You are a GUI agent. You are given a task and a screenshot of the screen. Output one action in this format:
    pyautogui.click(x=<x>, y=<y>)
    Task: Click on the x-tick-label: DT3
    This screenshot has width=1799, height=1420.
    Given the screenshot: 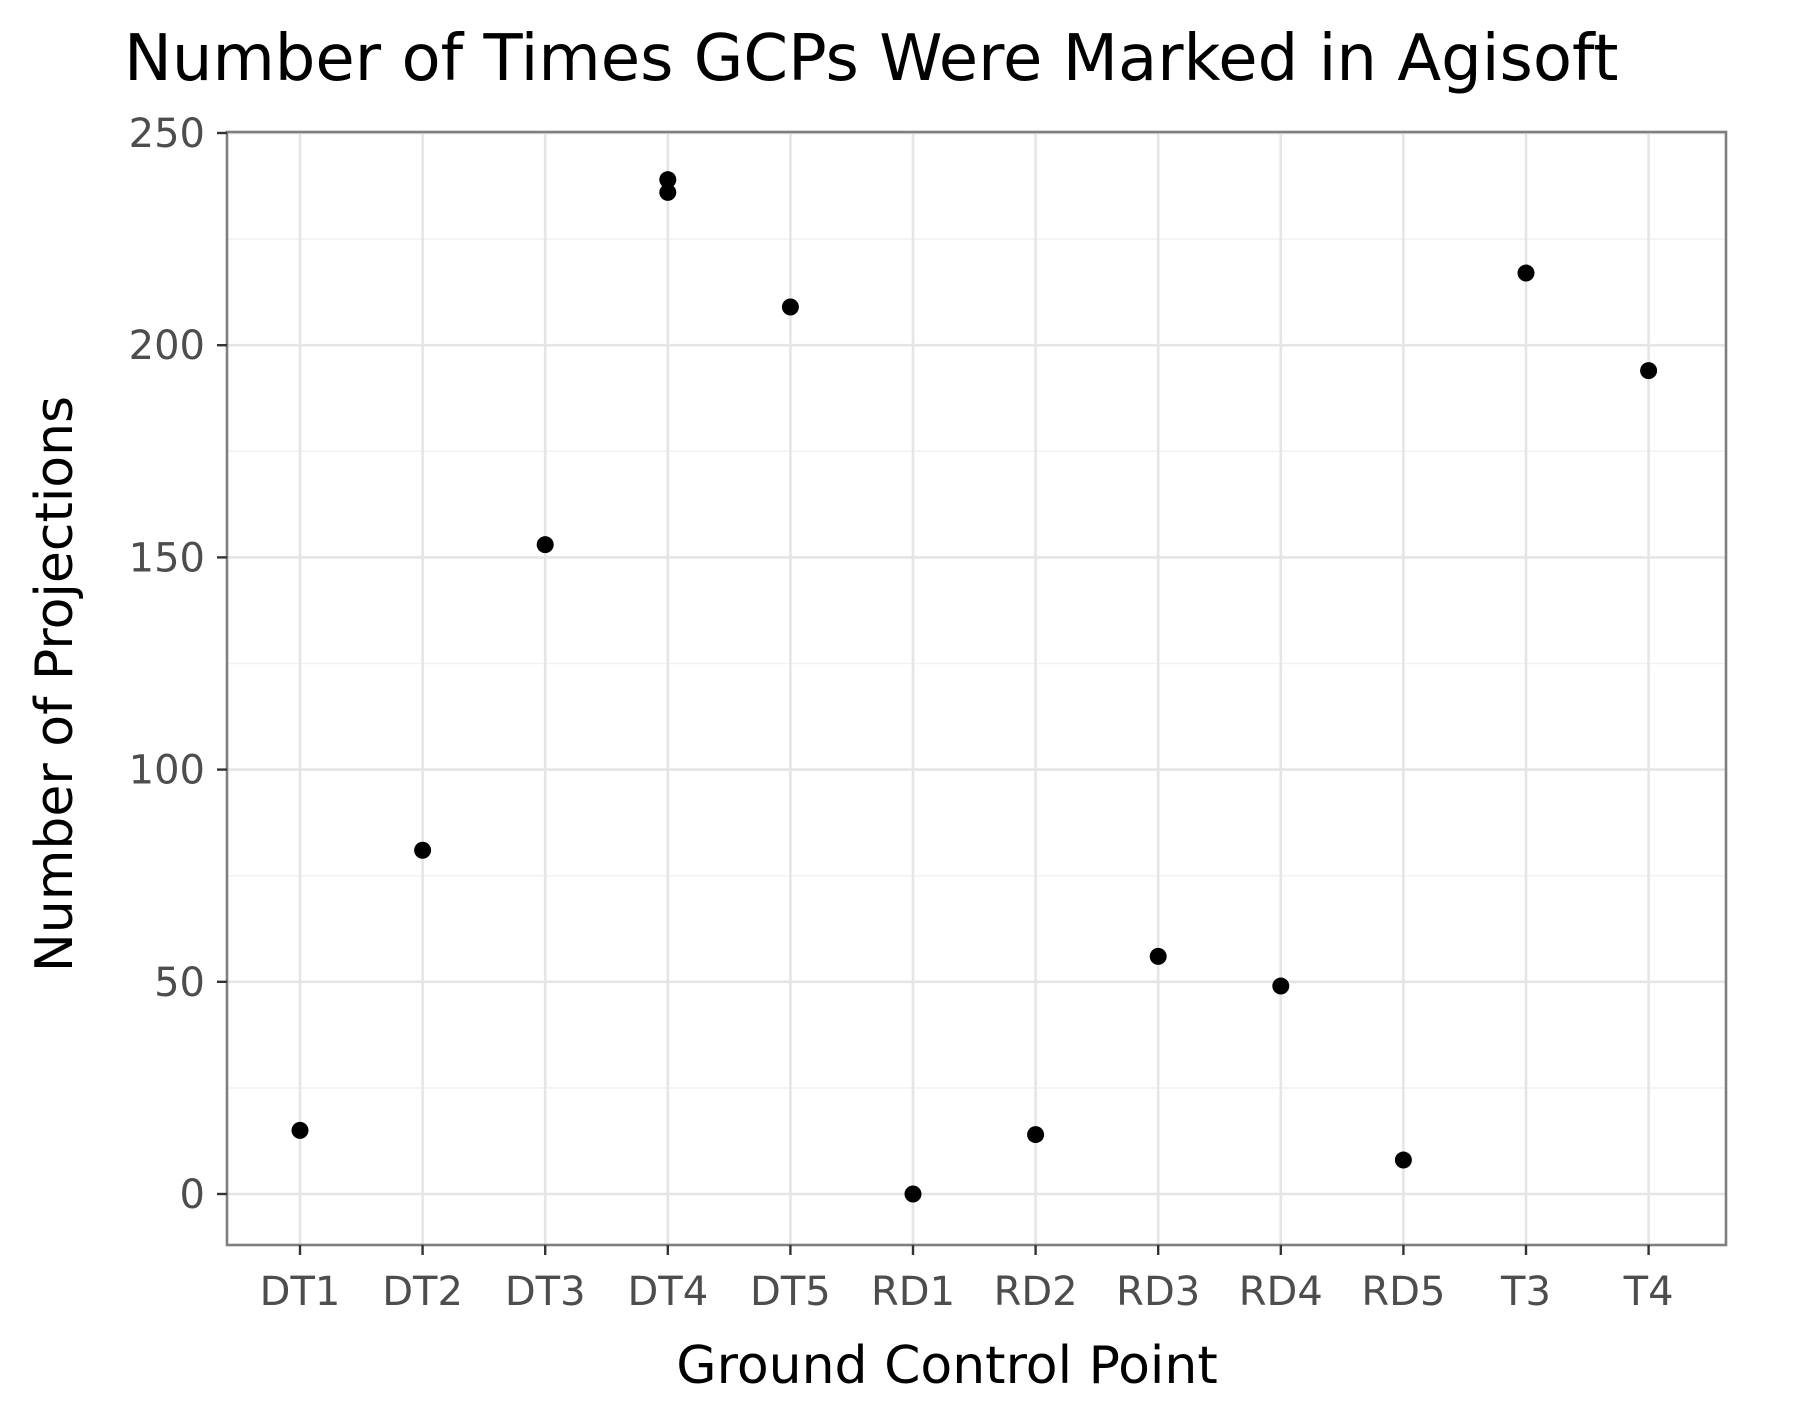 What is the action you would take?
    pyautogui.click(x=545, y=1292)
    